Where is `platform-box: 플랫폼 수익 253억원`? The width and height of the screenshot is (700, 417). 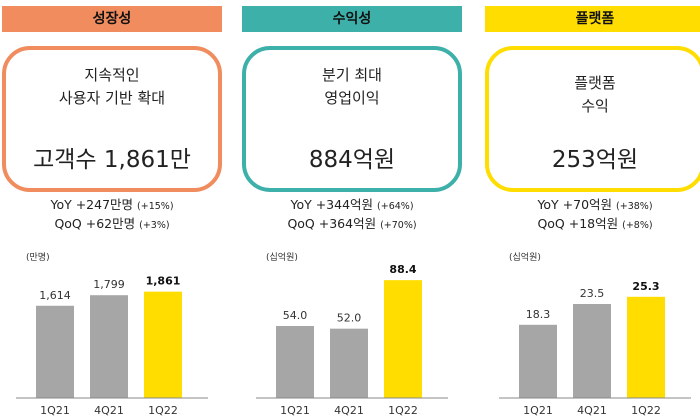 platform-box: 플랫폼 수익 253억원 is located at coordinates (592, 119).